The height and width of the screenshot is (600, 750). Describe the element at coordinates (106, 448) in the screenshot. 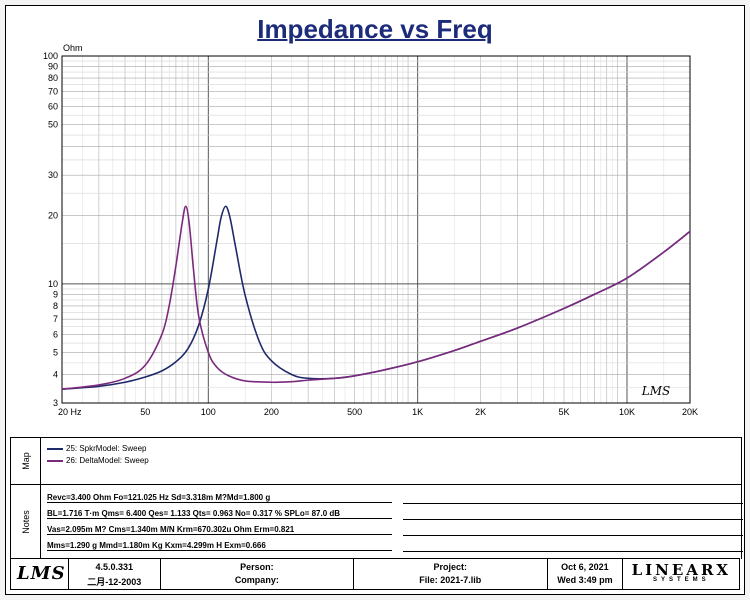

I see `legend-label-spkr: 25: SpkrModel: Sweep` at that location.